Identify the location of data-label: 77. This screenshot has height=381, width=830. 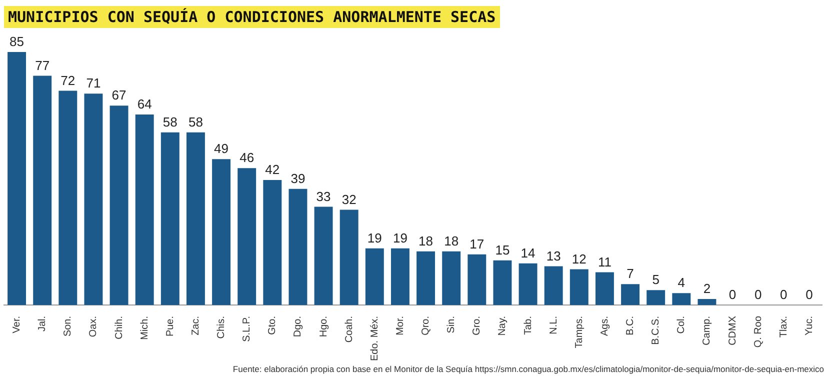
(42, 65).